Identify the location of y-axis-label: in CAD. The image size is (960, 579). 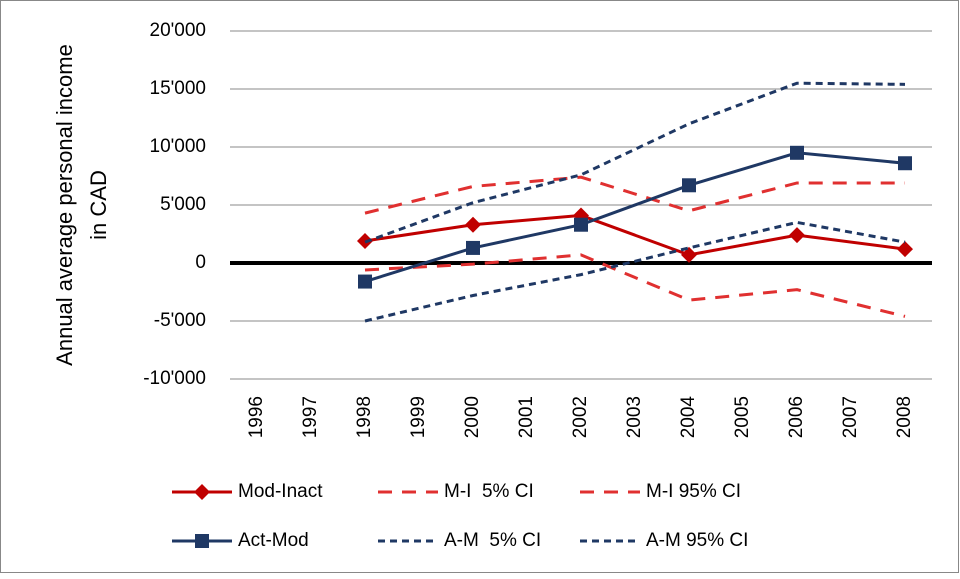
(98, 205).